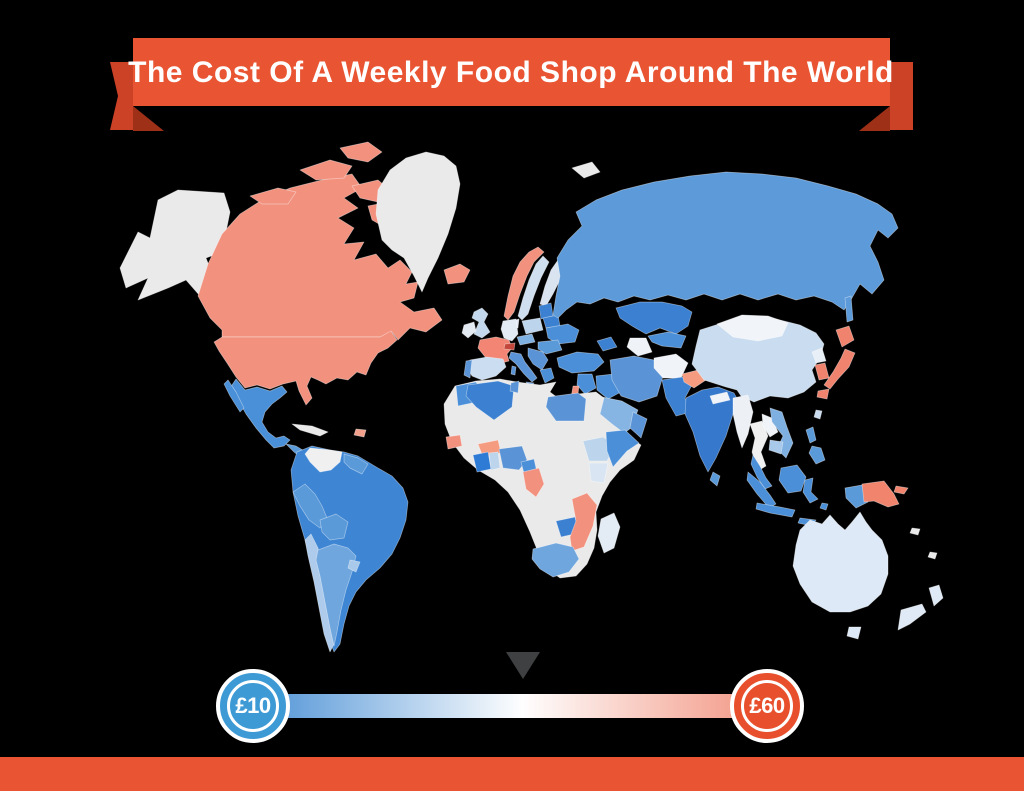  I want to click on region-caucasus, so click(607, 344).